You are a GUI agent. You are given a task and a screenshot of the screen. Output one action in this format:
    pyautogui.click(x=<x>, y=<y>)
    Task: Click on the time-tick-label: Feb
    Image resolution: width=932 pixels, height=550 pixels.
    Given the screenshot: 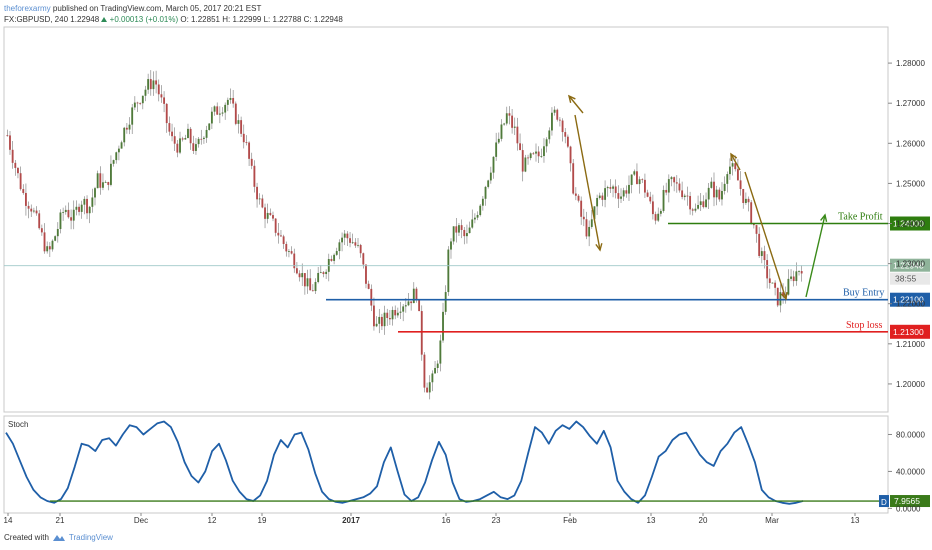 What is the action you would take?
    pyautogui.click(x=570, y=520)
    